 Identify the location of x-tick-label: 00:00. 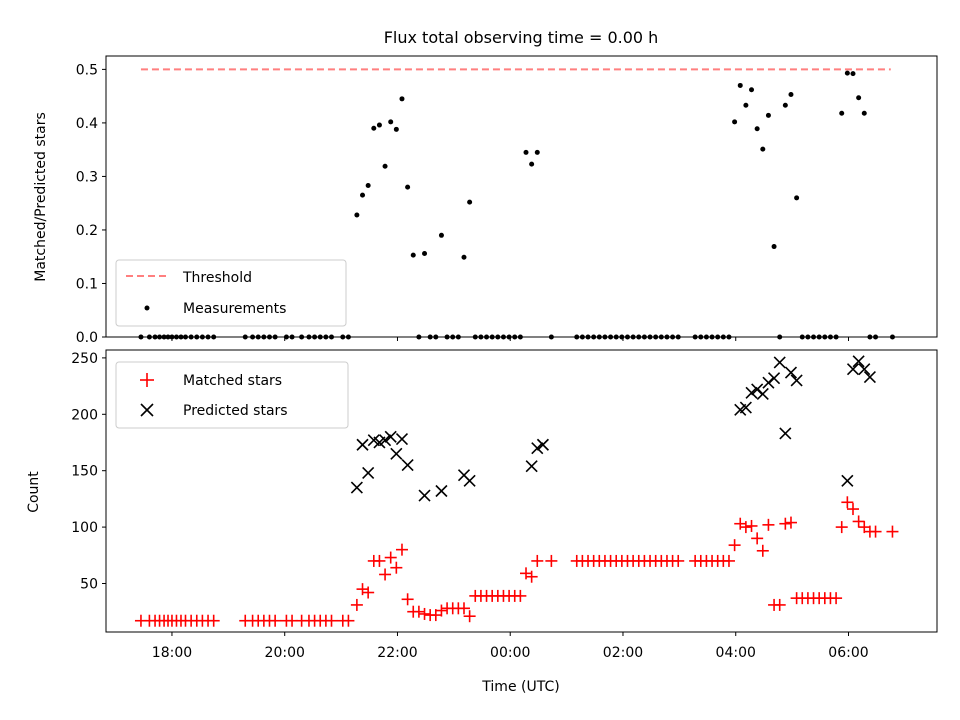
(510, 653).